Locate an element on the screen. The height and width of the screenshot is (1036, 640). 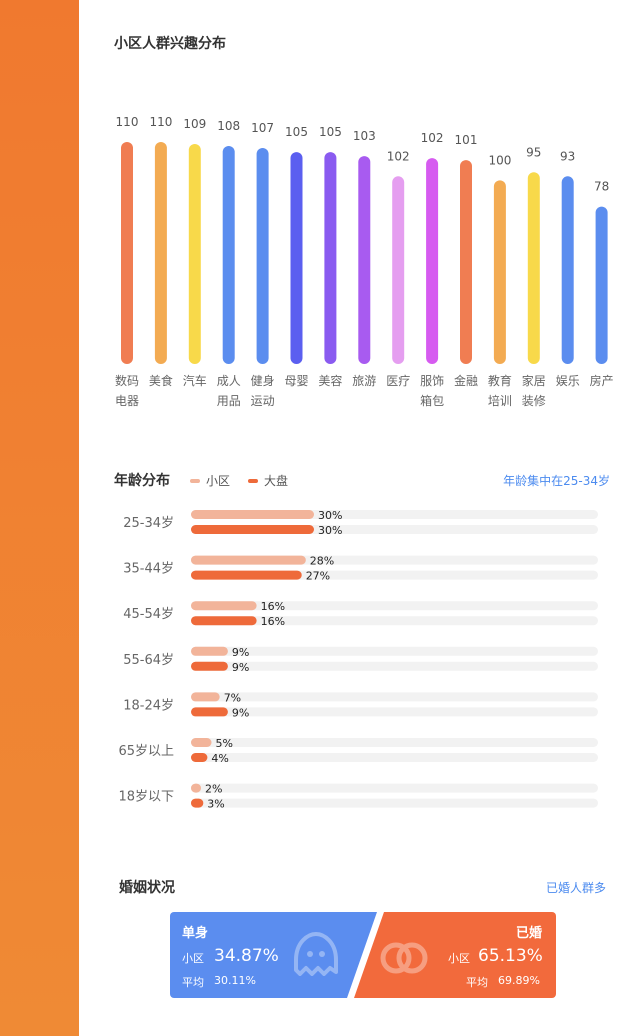
interest-category-label: 装修 is located at coordinates (534, 400).